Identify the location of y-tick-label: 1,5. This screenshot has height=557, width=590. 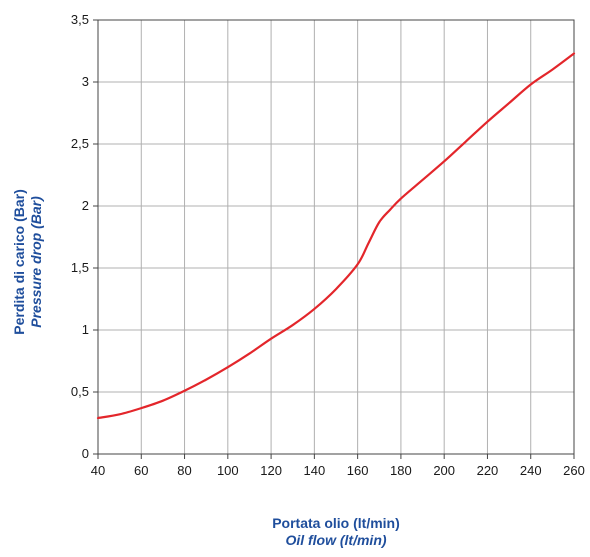
(80, 267).